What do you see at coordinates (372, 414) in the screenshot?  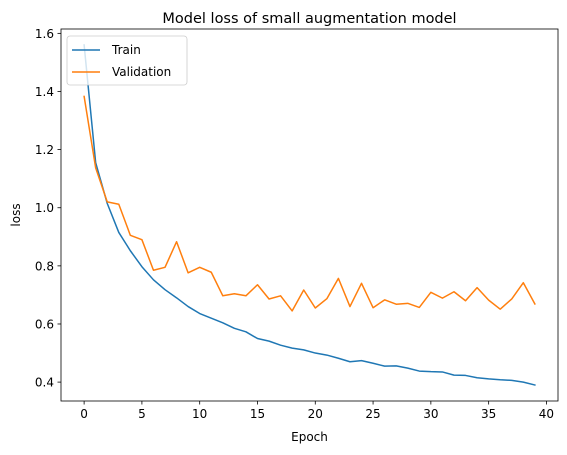 I see `x-tick-label: 25` at bounding box center [372, 414].